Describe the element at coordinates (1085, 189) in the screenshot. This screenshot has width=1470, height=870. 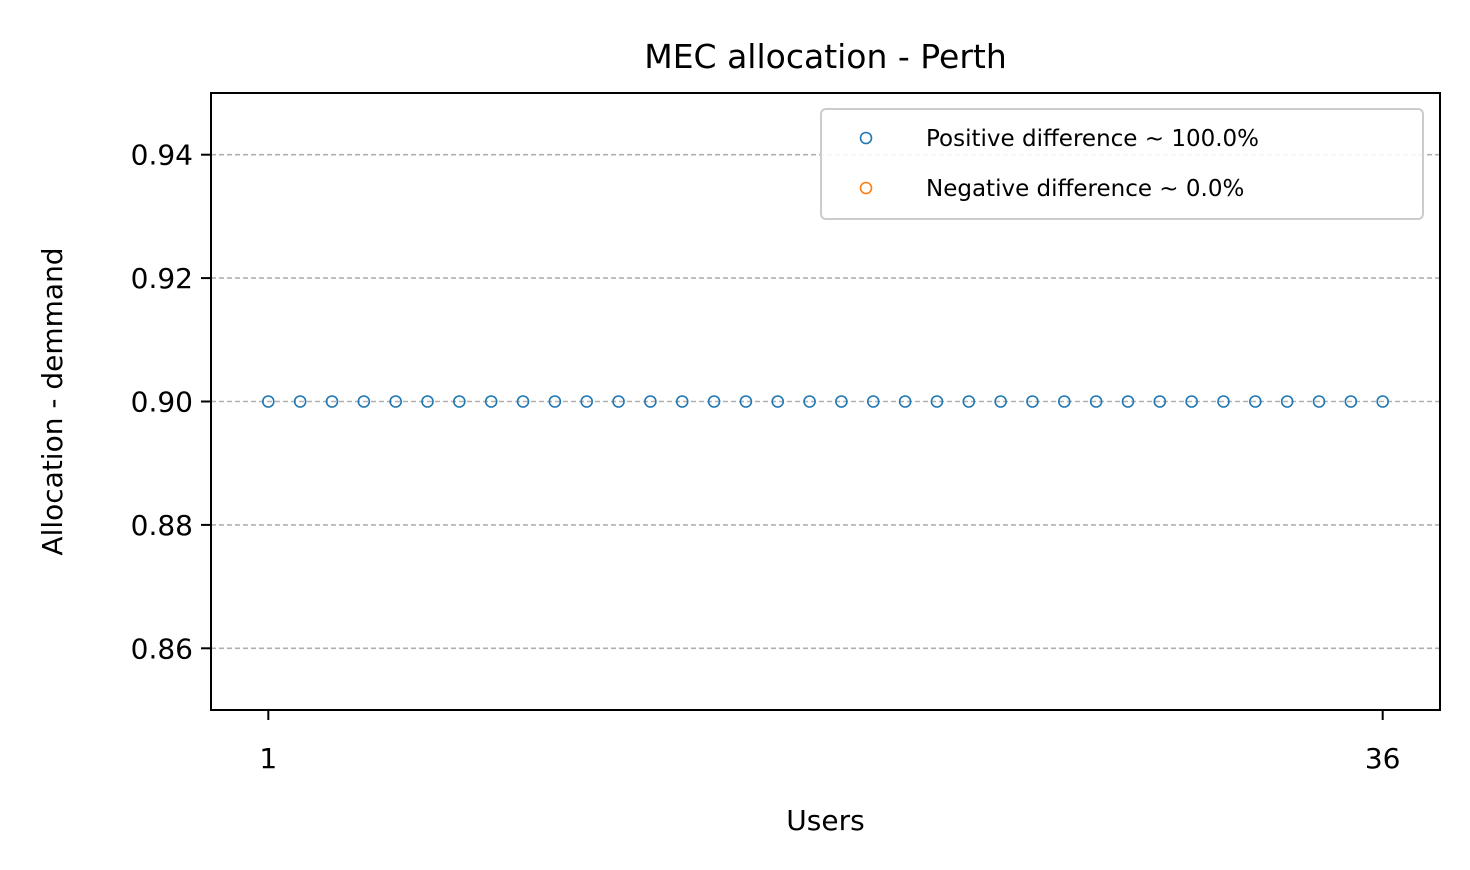
I see `legend-entry-label: Negative difference ~ 0.0%` at that location.